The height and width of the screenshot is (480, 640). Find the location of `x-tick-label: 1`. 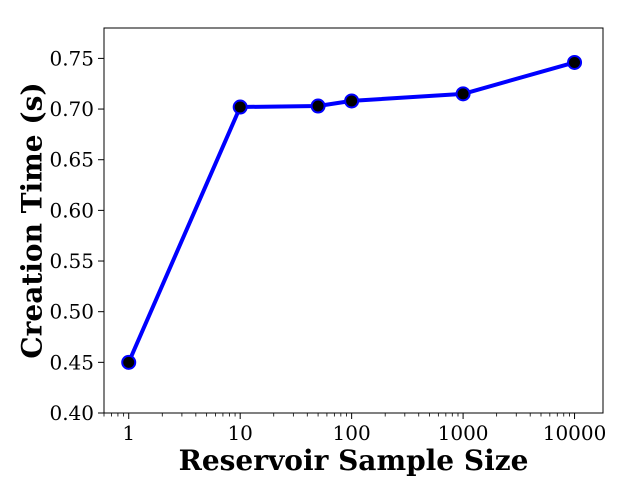

x-tick-label: 1 is located at coordinates (128, 433).